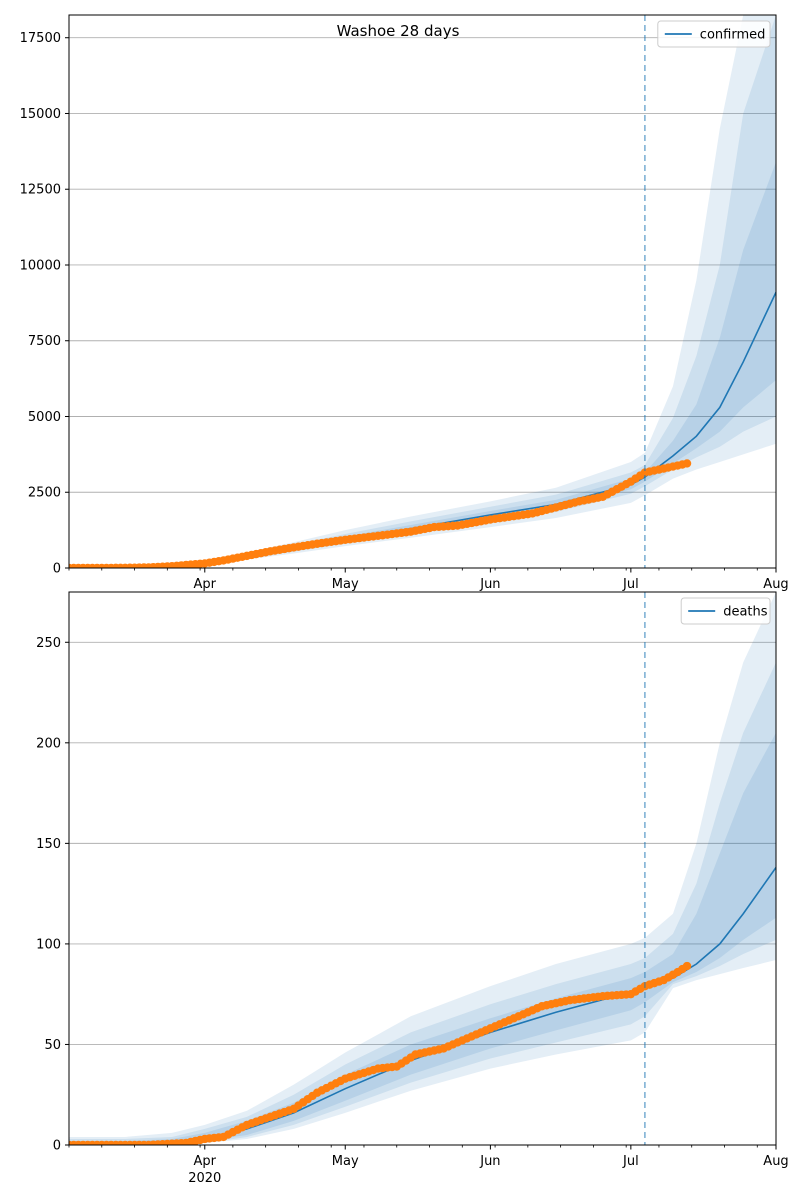  What do you see at coordinates (44, 341) in the screenshot?
I see `y-tick-label: 7500` at bounding box center [44, 341].